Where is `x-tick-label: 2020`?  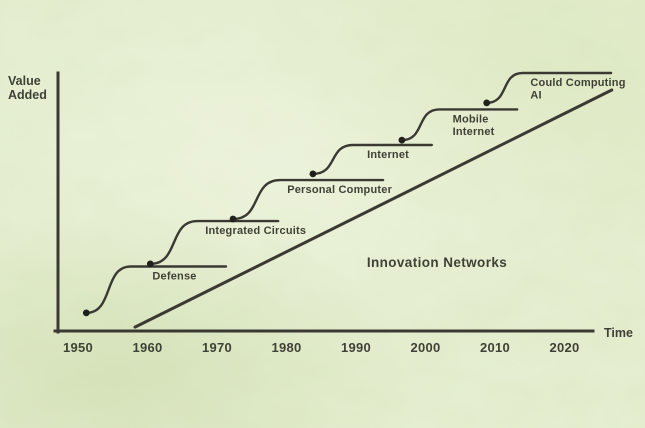 x-tick-label: 2020 is located at coordinates (564, 347).